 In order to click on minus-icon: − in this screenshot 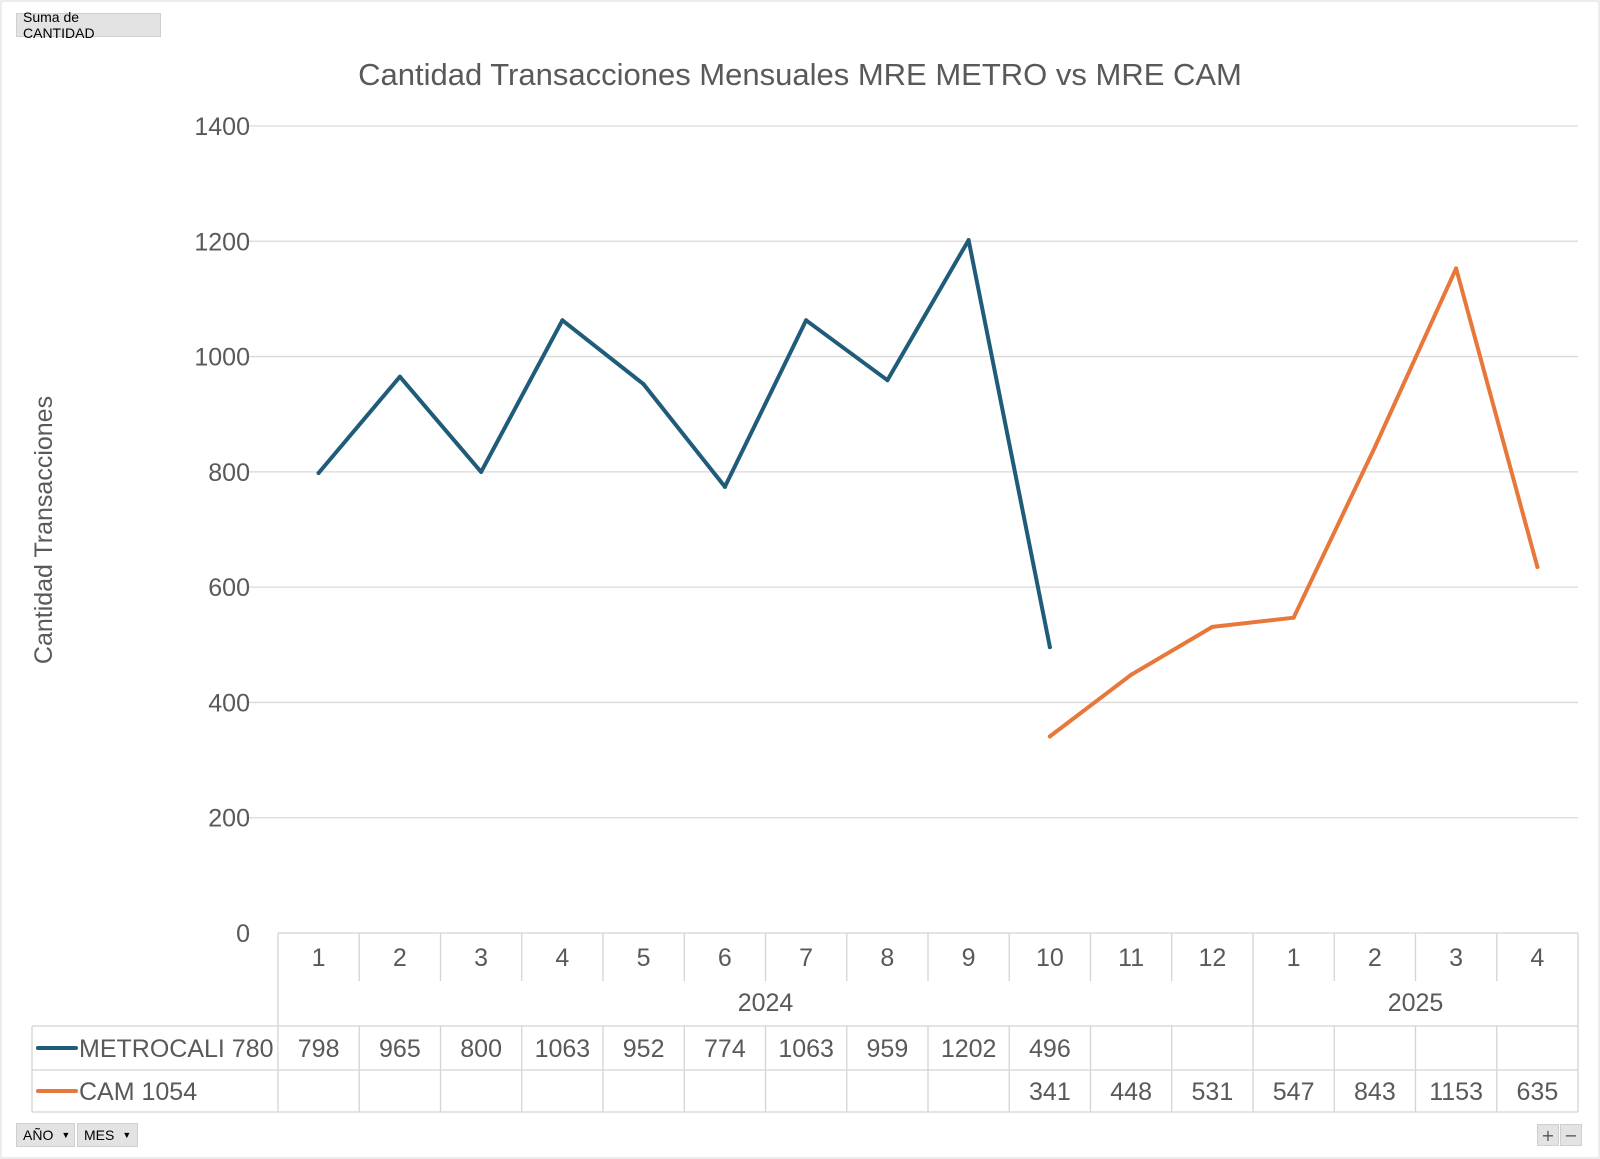, I will do `click(1571, 1135)`.